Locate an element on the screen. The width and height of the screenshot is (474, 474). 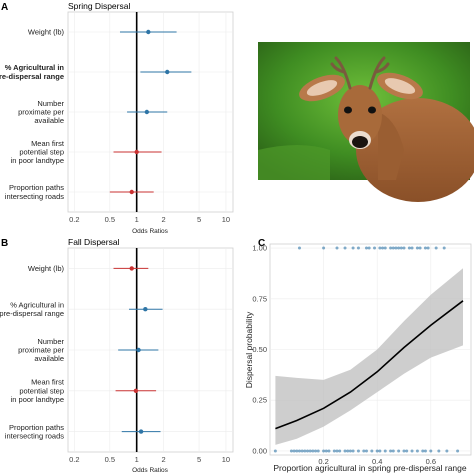
panel-c-y-tick-2: 0.50 is located at coordinates (259, 349).